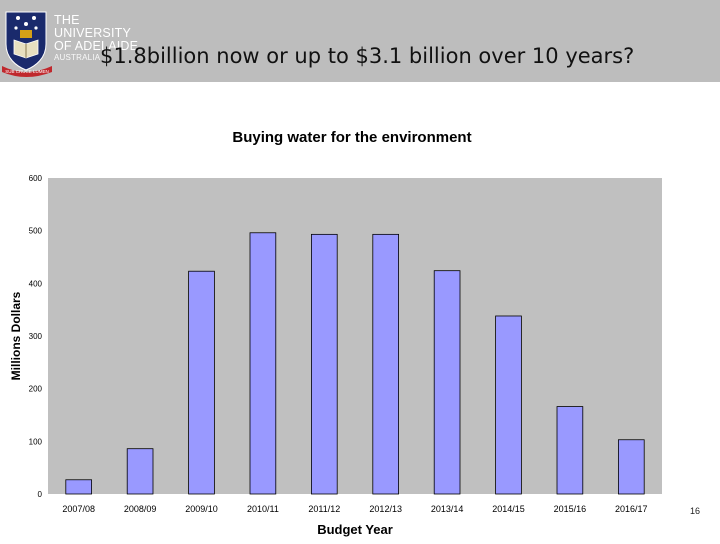 The image size is (720, 544). Describe the element at coordinates (93, 26) in the screenshot. I see `university-name-line1: THE UNIVERSITY` at that location.